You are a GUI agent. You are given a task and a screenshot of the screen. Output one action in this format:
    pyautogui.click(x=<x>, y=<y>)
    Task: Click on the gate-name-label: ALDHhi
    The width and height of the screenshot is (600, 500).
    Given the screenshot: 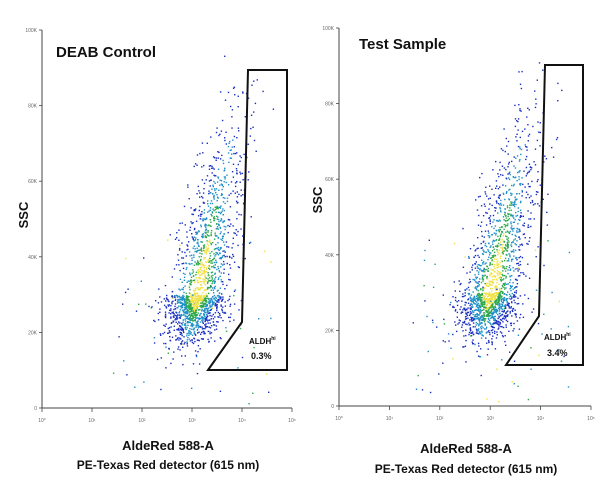 What is the action you would take?
    pyautogui.click(x=262, y=341)
    